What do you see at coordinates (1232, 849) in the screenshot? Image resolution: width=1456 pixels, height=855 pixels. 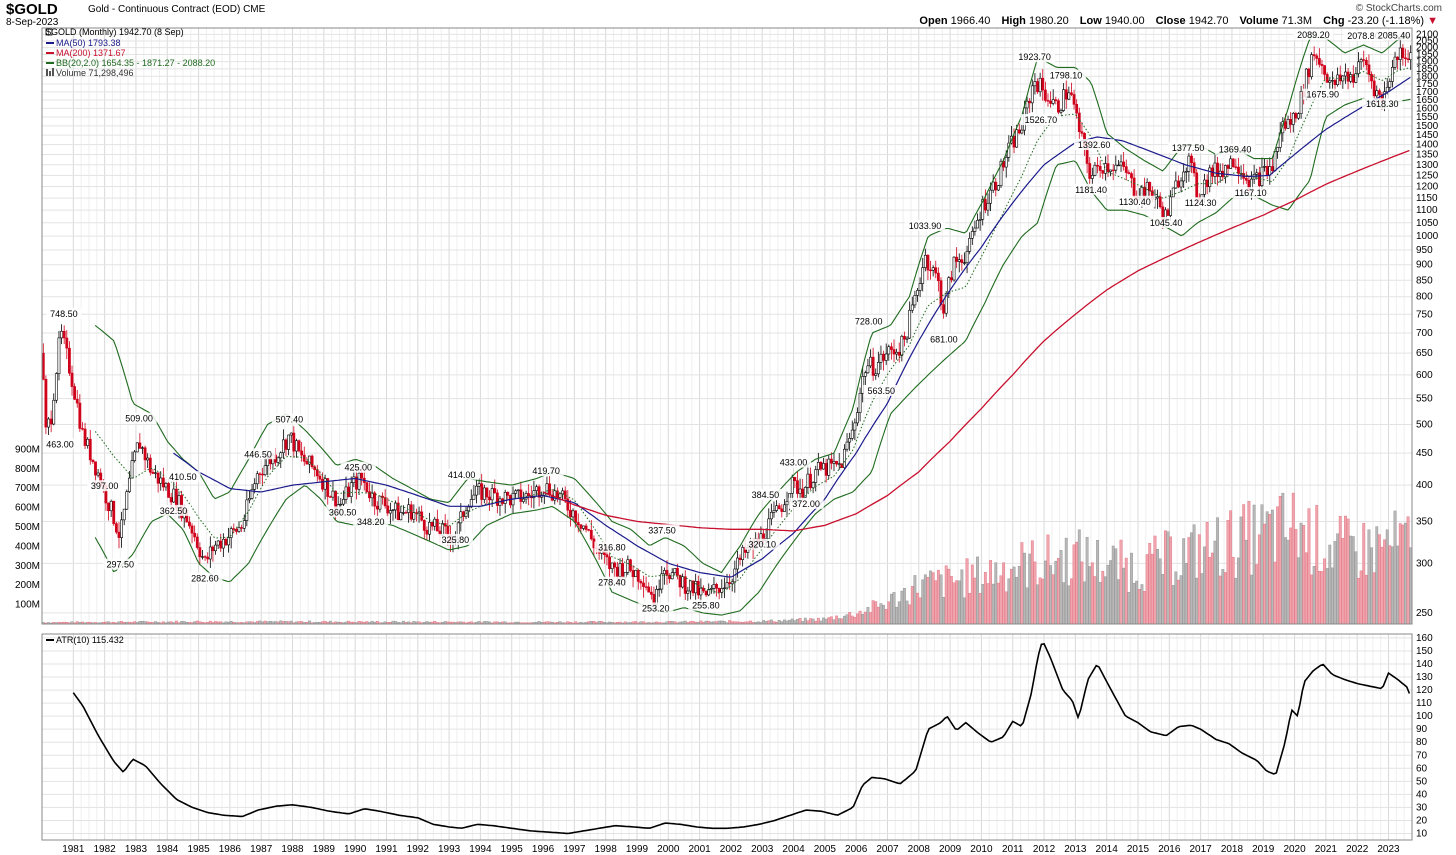 I see `year-tick-label: 2018` at bounding box center [1232, 849].